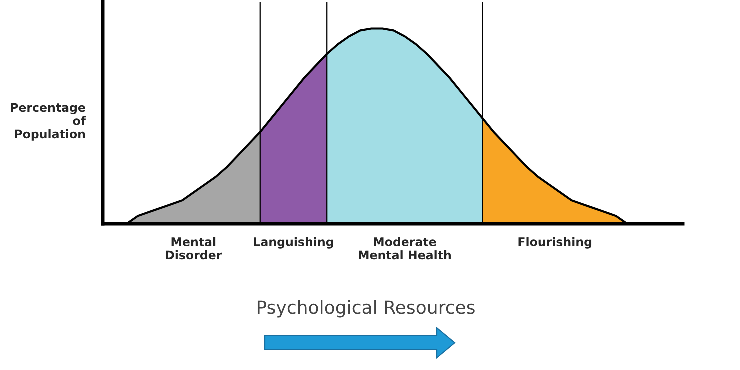 This screenshot has height=370, width=740. I want to click on series-label: Mental Disorder, so click(194, 248).